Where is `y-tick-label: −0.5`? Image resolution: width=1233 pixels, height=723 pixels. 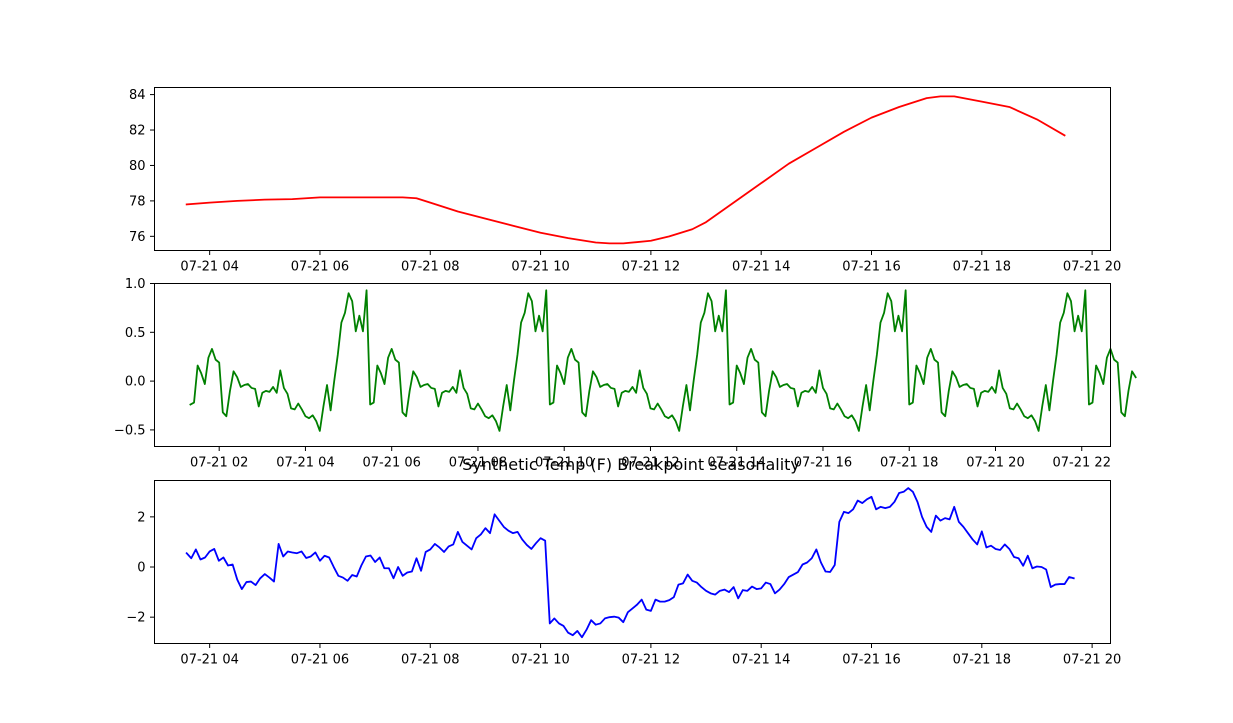
y-tick-label: −0.5 is located at coordinates (130, 430).